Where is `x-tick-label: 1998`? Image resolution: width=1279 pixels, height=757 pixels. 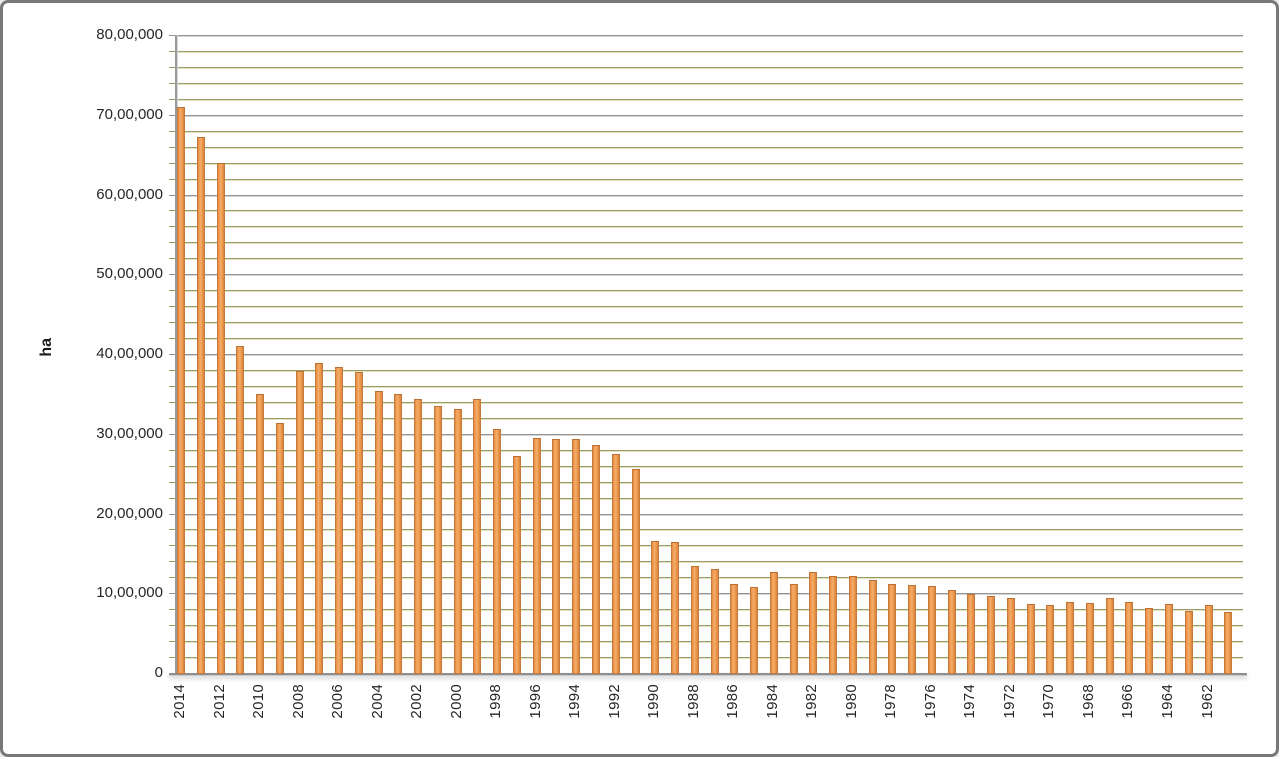 x-tick-label: 1998 is located at coordinates (496, 701).